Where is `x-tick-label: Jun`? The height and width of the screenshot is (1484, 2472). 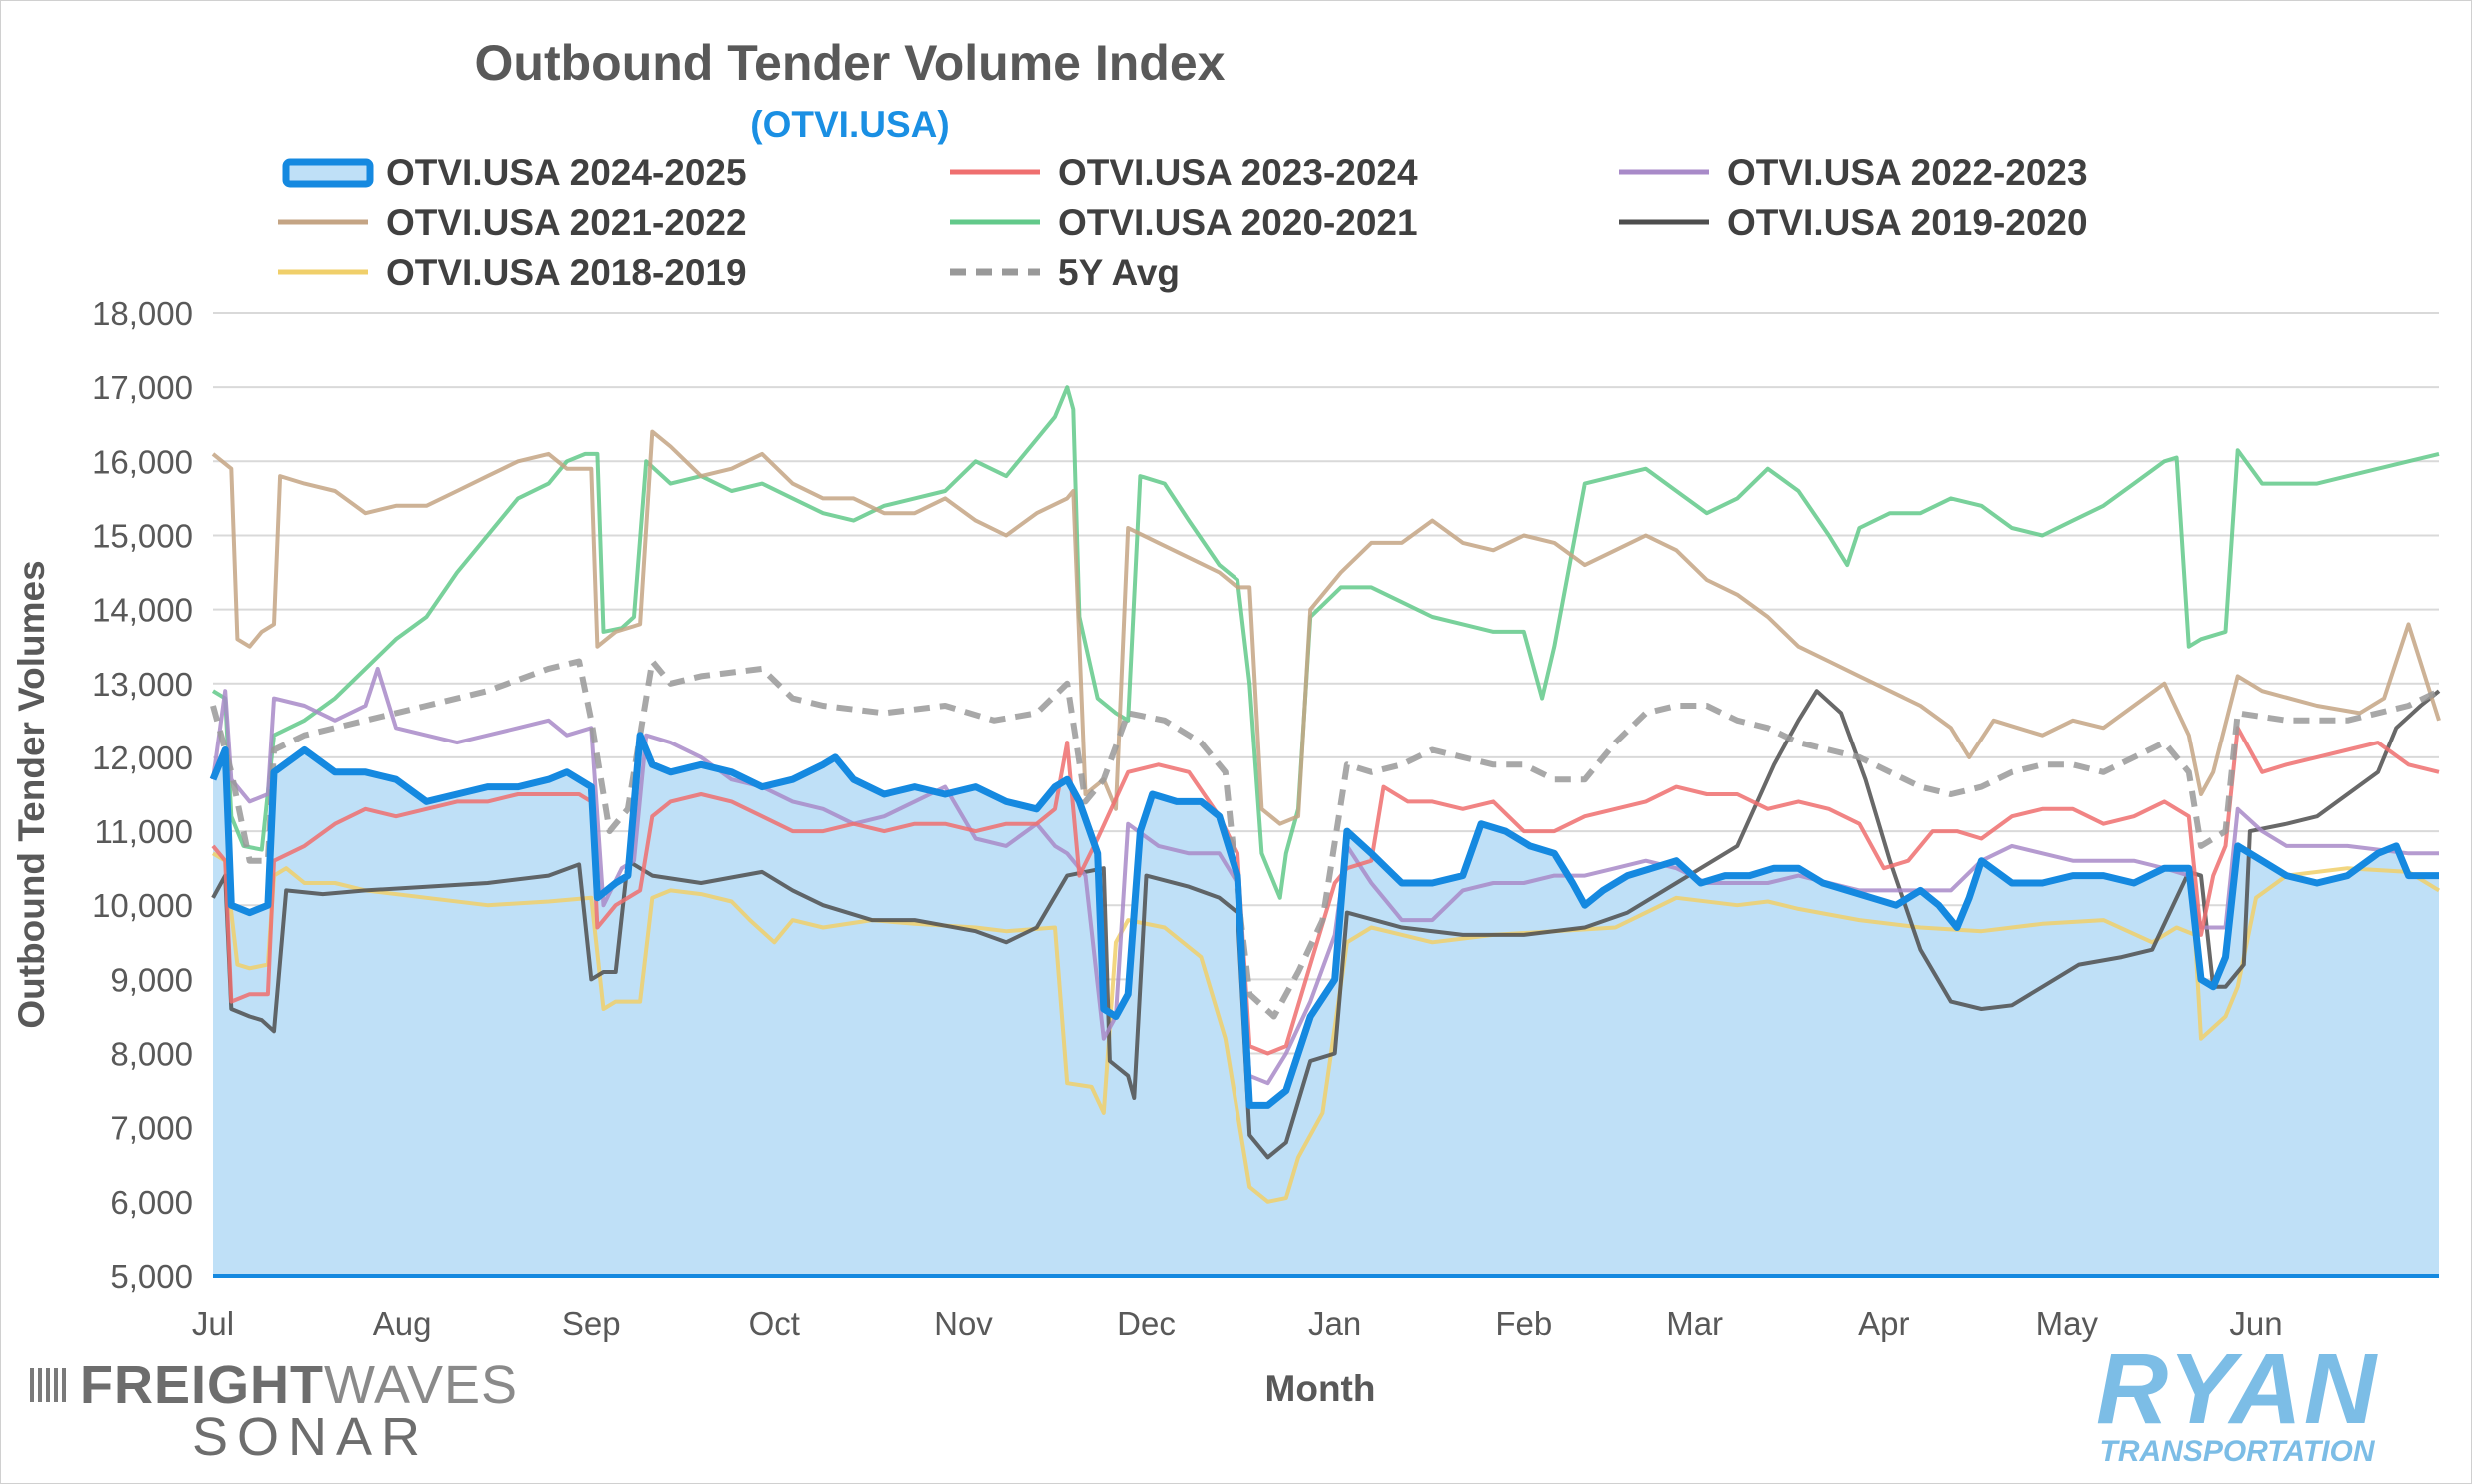 x-tick-label: Jun is located at coordinates (2255, 1323).